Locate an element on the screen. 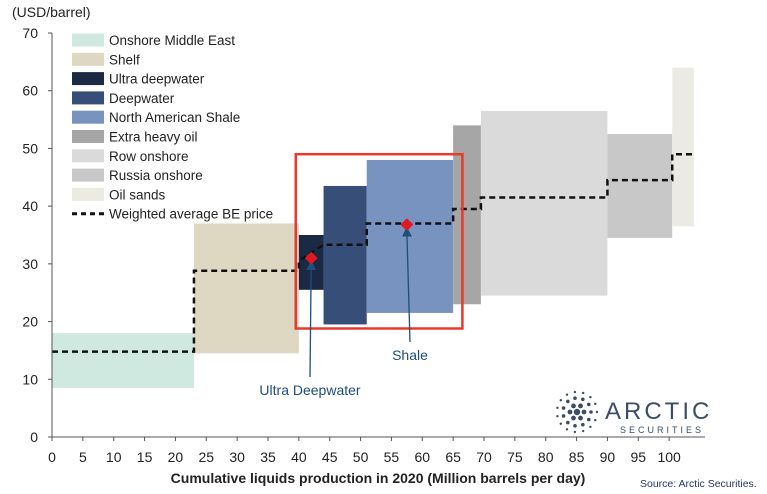  legend-item-north-american-shale: North American Shale is located at coordinates (156, 117).